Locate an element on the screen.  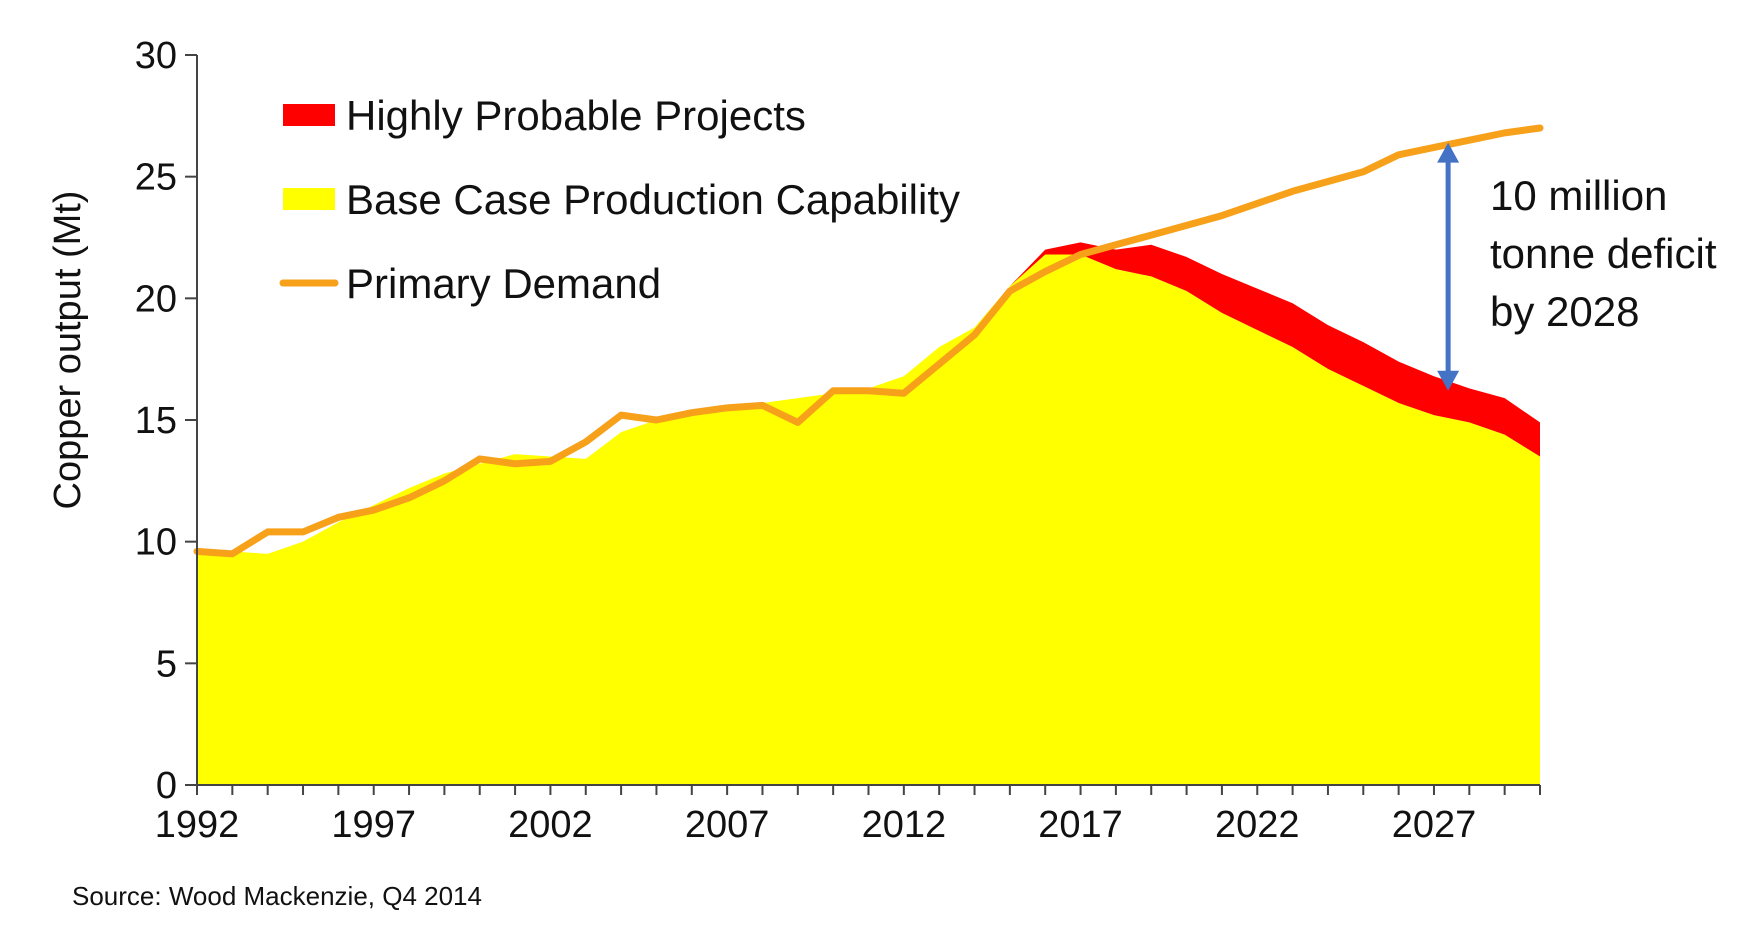
y-axis-ticks: 0 5 10 15 20 25 30 is located at coordinates (166, 421).